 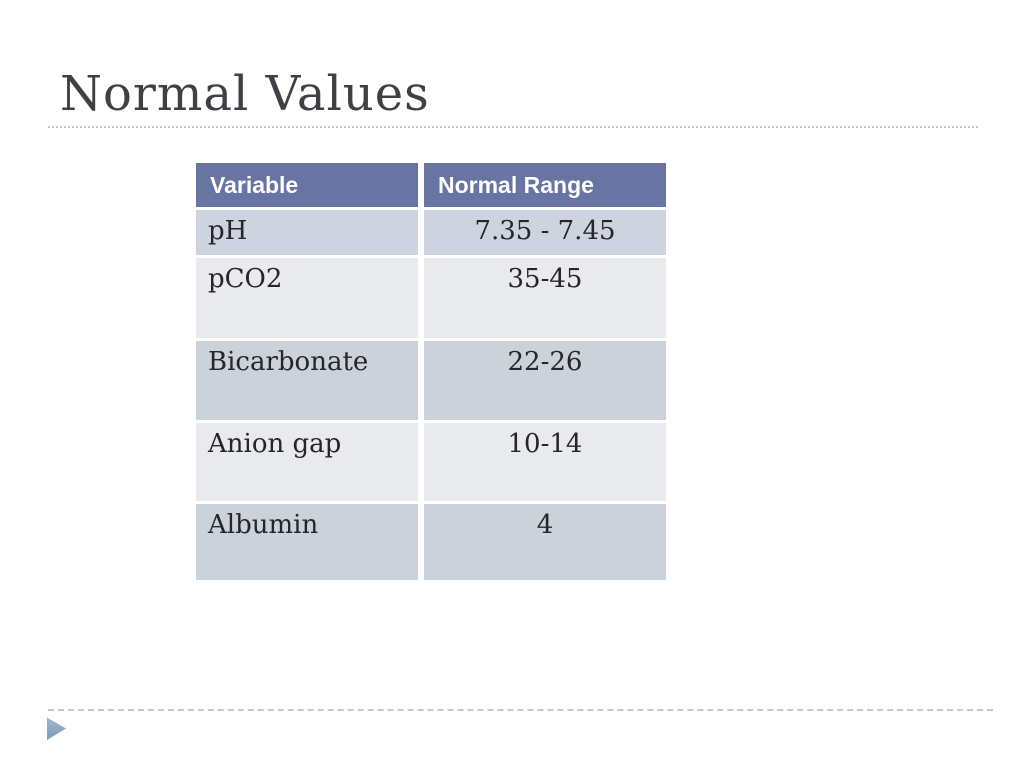 What do you see at coordinates (545, 185) in the screenshot?
I see `table-header-normal-range: Normal Range` at bounding box center [545, 185].